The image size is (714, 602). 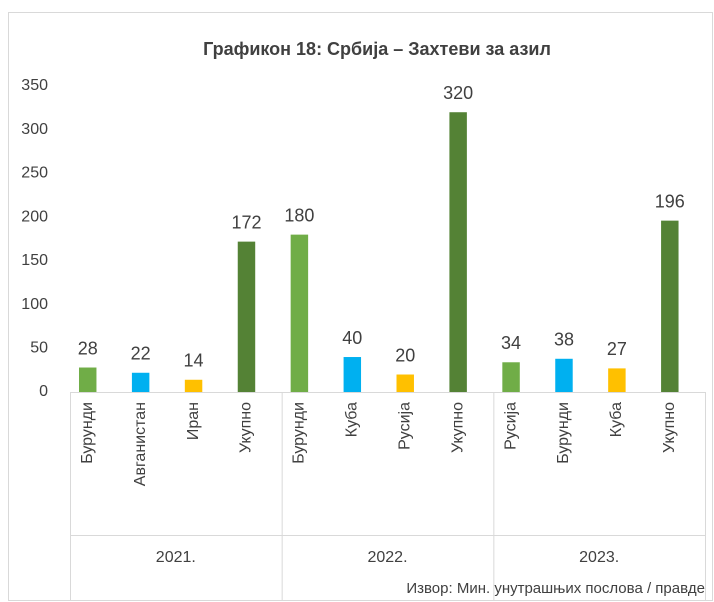 What do you see at coordinates (299, 215) in the screenshot?
I see `data-label: 180` at bounding box center [299, 215].